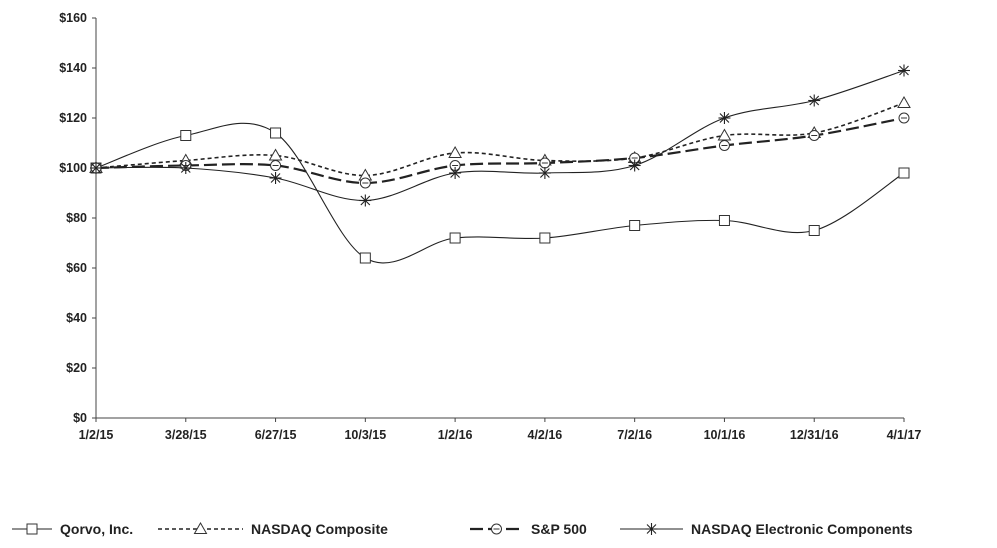 The width and height of the screenshot is (997, 548). What do you see at coordinates (528, 529) in the screenshot?
I see `legend-item: S&P 500` at bounding box center [528, 529].